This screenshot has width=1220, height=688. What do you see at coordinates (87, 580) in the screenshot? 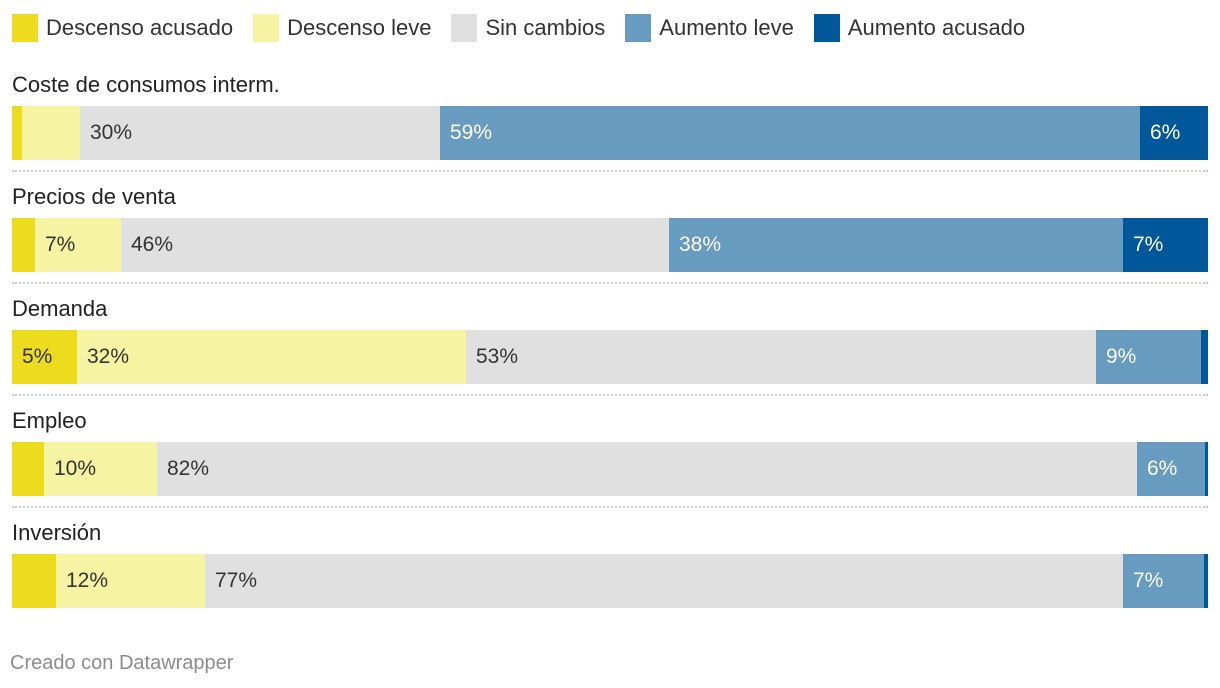
I see `data-label: 12%` at bounding box center [87, 580].